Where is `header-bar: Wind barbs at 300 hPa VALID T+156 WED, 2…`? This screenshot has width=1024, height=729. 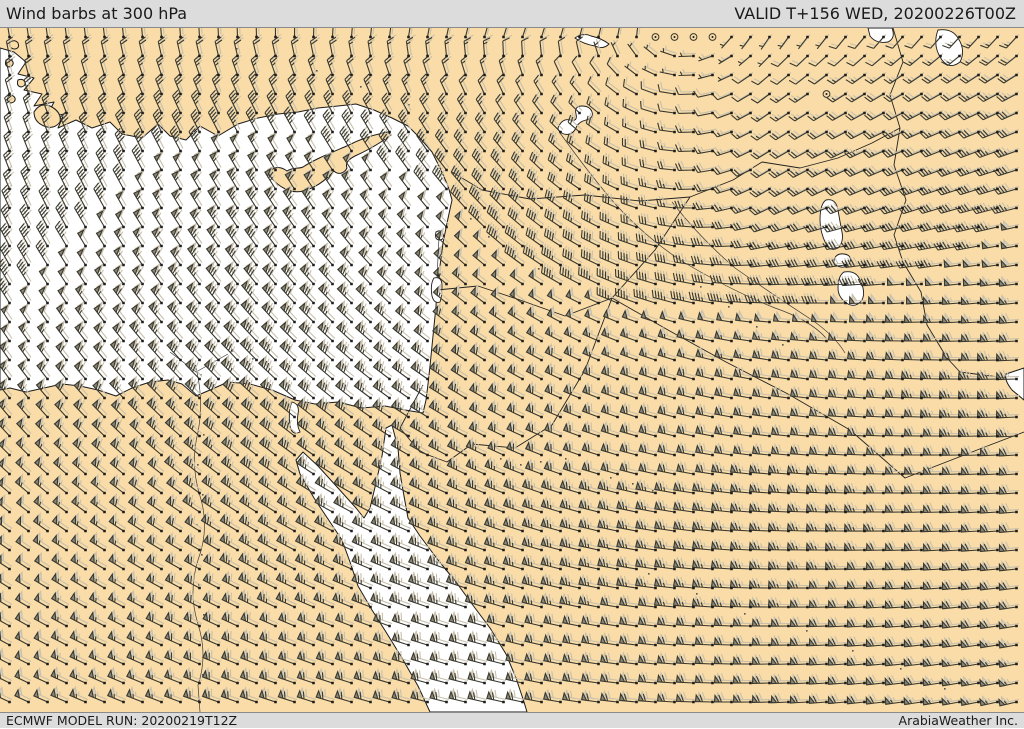
header-bar: Wind barbs at 300 hPa VALID T+156 WED, 2… is located at coordinates (512, 14).